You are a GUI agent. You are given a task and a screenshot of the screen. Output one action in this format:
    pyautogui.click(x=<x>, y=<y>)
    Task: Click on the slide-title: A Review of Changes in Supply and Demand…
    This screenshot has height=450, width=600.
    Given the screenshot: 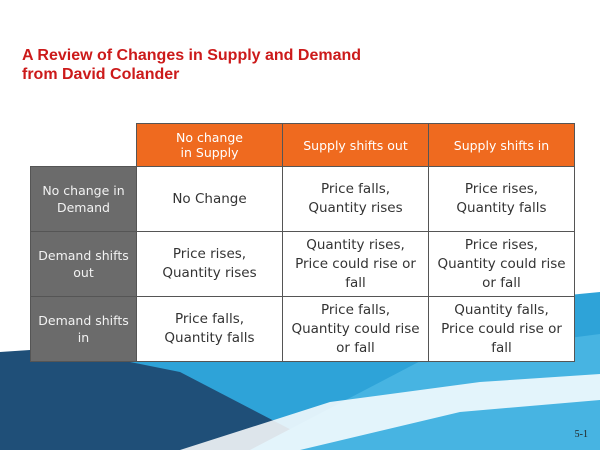 What is the action you would take?
    pyautogui.click(x=191, y=65)
    